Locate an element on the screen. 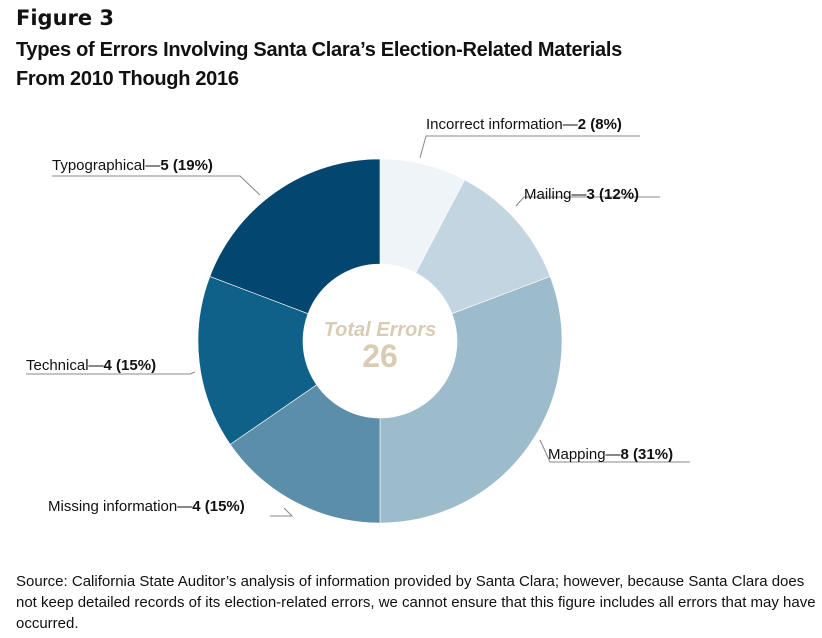 This screenshot has height=638, width=822. label-value: 2 (8%) is located at coordinates (599, 124).